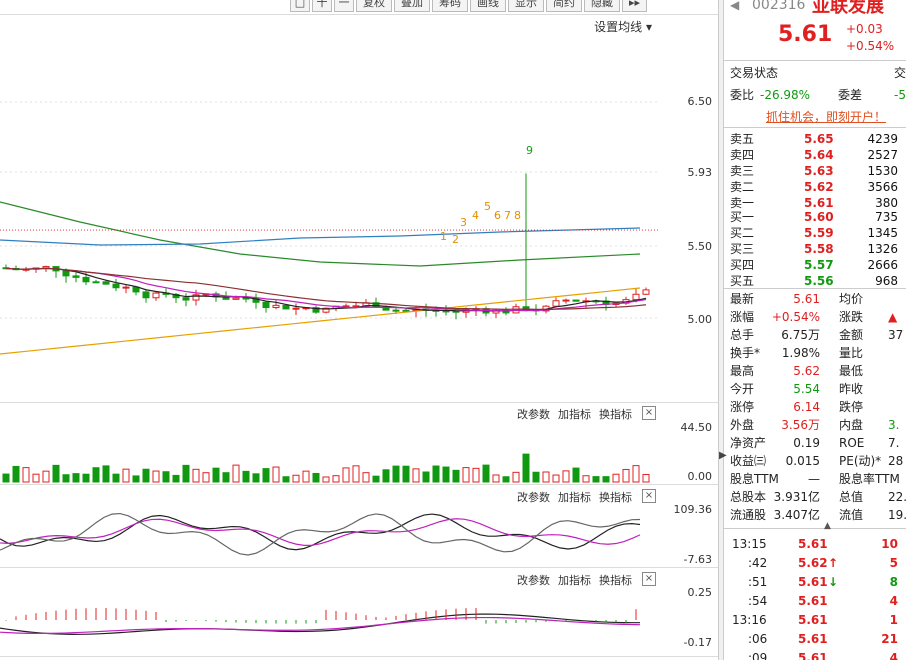  I want to click on toolbar-button: 显示, so click(526, 6).